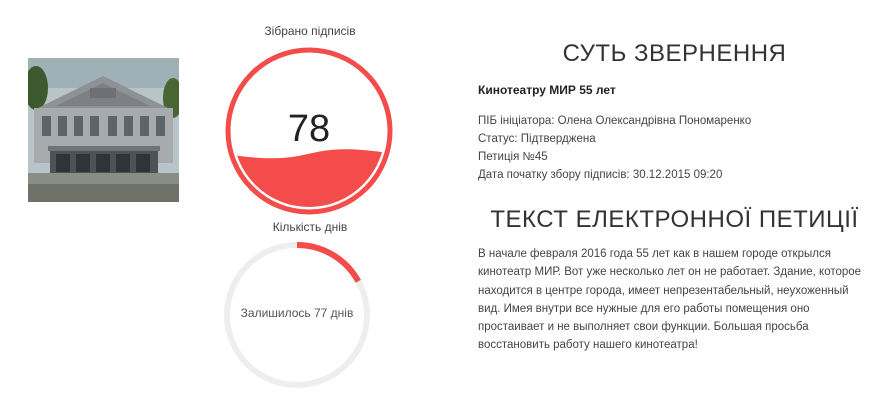  What do you see at coordinates (328, 262) in the screenshot?
I see `days-progress-arc` at bounding box center [328, 262].